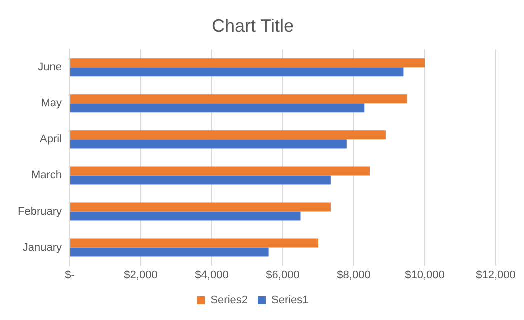  I want to click on x-tick-label: $4,000, so click(212, 275).